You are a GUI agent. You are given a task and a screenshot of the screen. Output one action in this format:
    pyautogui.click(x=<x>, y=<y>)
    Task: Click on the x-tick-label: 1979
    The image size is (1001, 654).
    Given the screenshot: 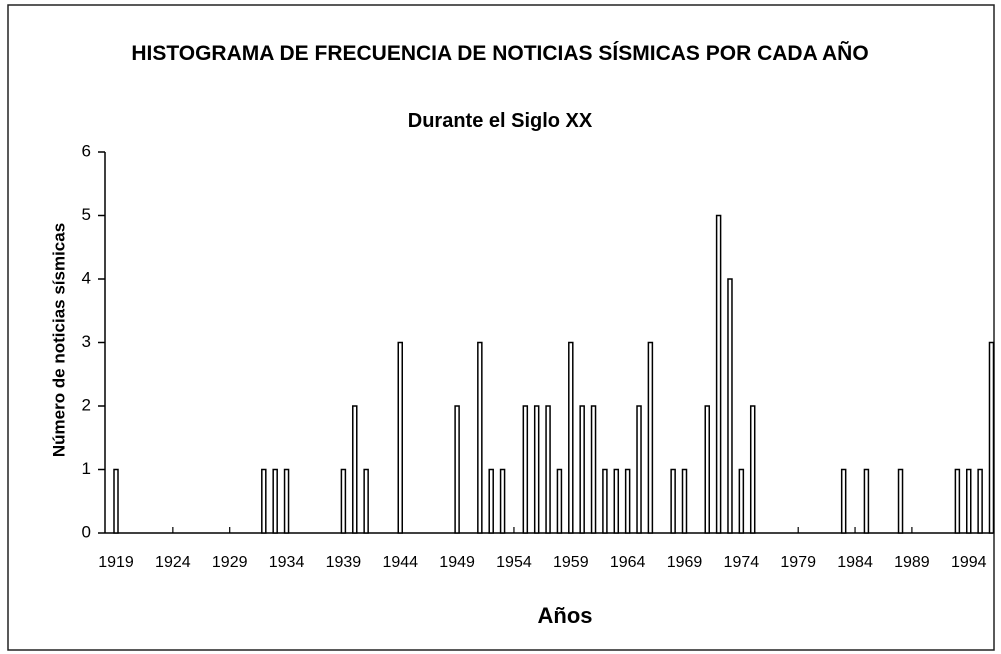 What is the action you would take?
    pyautogui.click(x=798, y=562)
    